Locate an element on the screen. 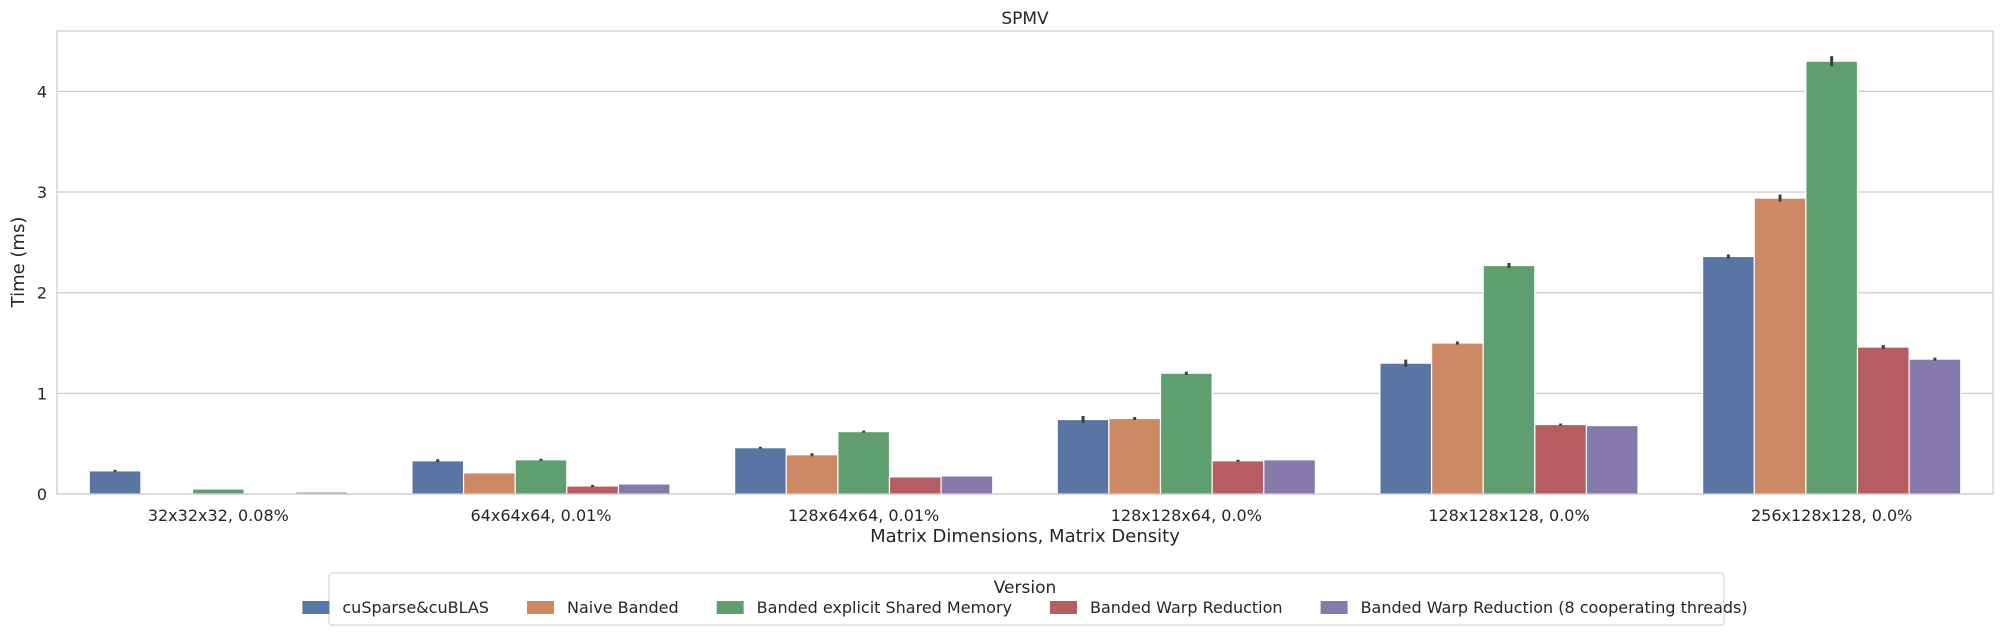 The width and height of the screenshot is (2004, 639). legend-item: Banded explicit Shared Memory is located at coordinates (864, 607).